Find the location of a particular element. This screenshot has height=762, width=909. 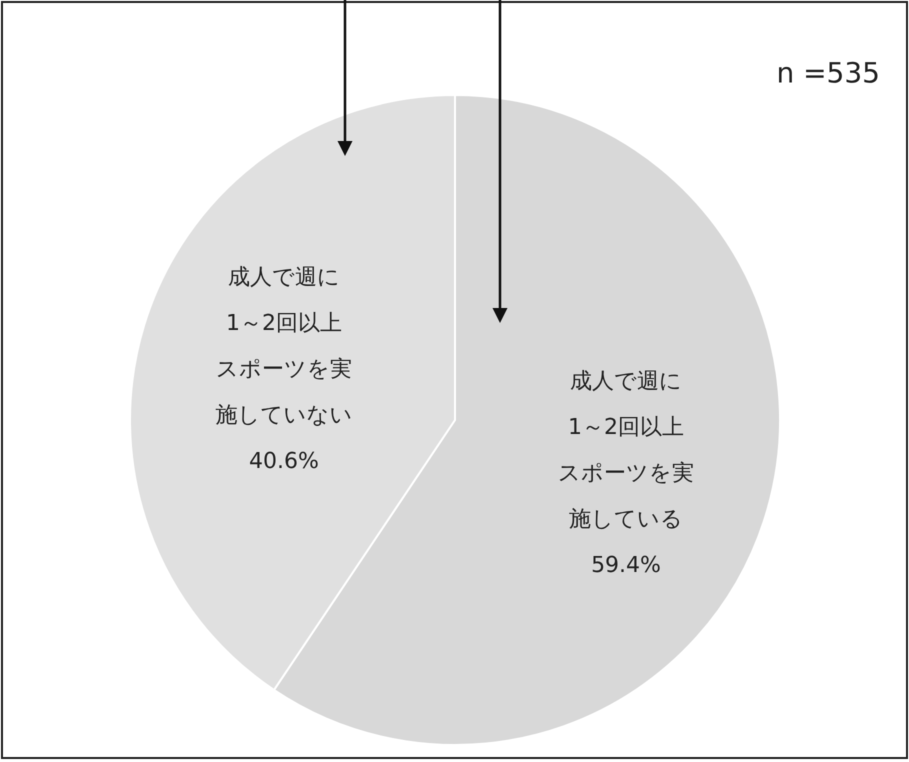

slice-label: 成人で週に1～2回以上スポーツを実施している is located at coordinates (626, 450).